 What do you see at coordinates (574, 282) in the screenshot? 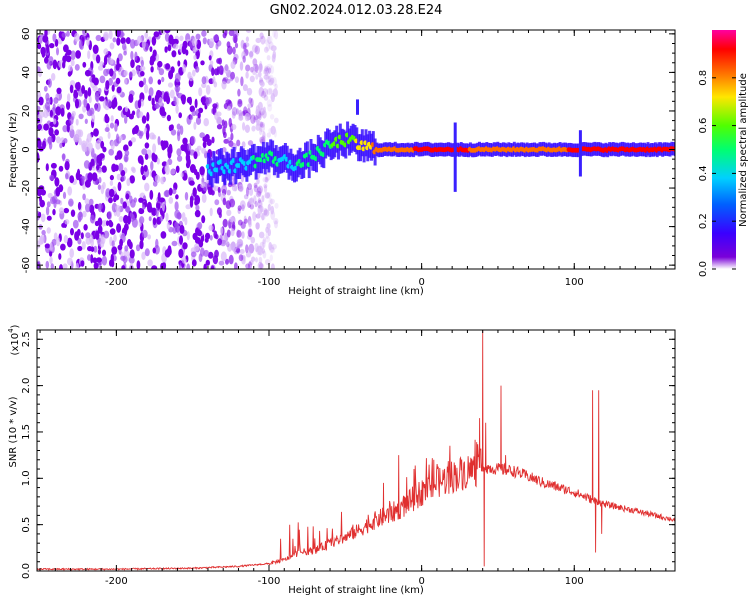
I see `x-tick-label: 100` at bounding box center [574, 282].